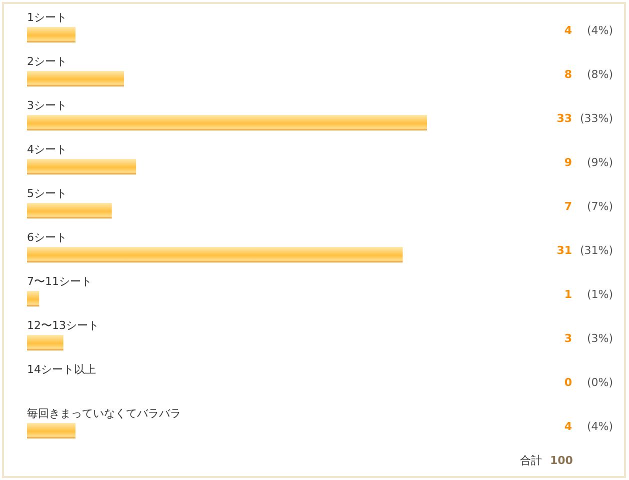  I want to click on data-label: 8, so click(568, 74).